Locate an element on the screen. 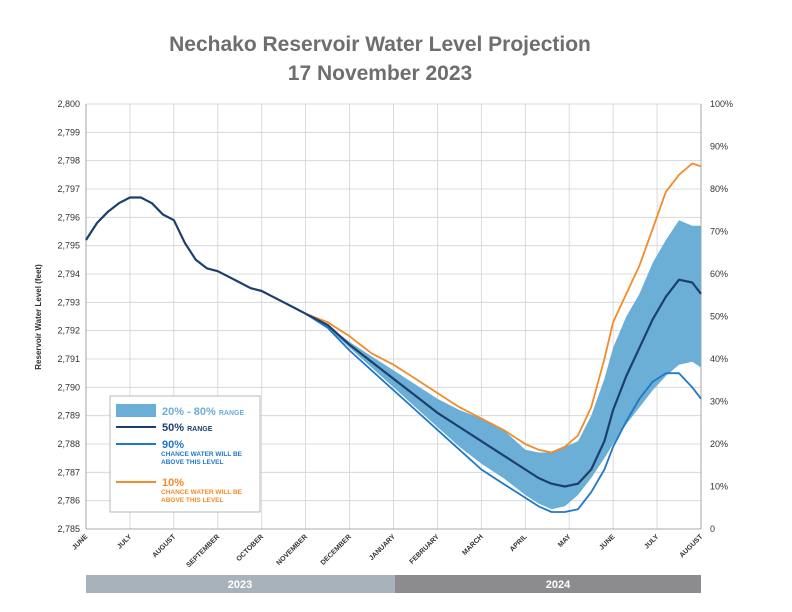 Image resolution: width=792 pixels, height=612 pixels. y2-tick-label: 80% is located at coordinates (719, 189).